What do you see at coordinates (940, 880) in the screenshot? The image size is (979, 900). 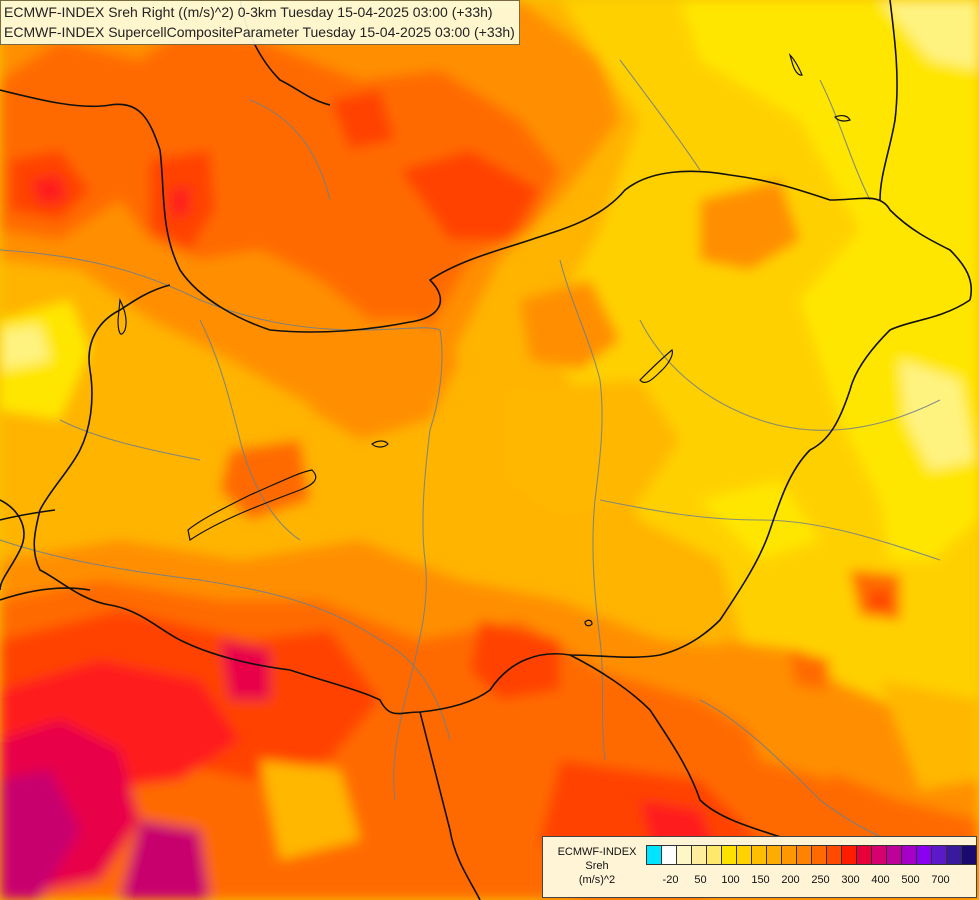 I see `legend-tick-label: 700` at bounding box center [940, 880].